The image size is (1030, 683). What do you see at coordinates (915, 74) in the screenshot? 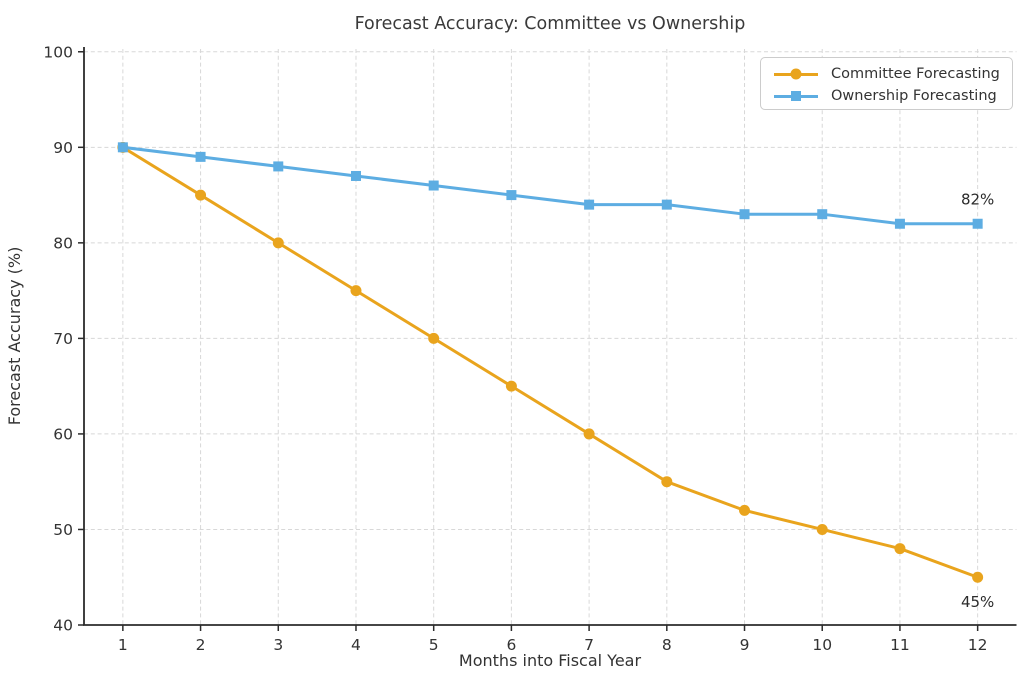
I see `legend-label-committee: Committee Forecasting` at bounding box center [915, 74].